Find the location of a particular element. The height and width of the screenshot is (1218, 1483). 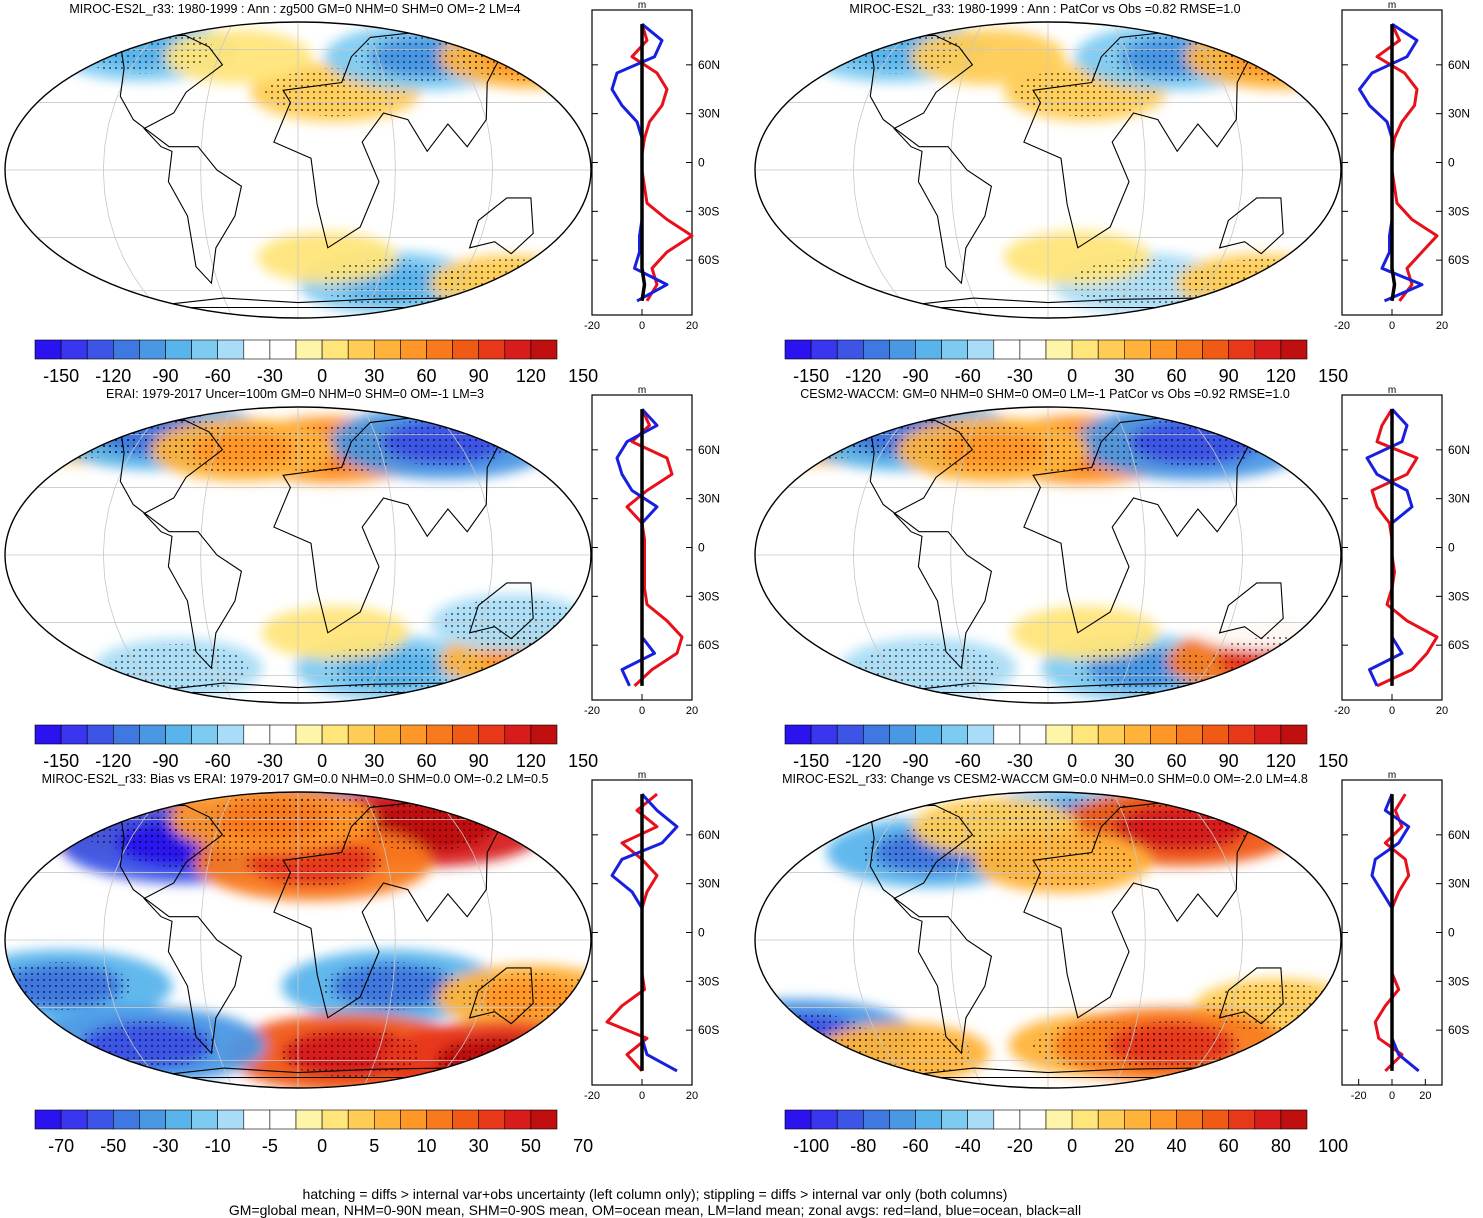

colorbar-label: -120 is located at coordinates (113, 761).